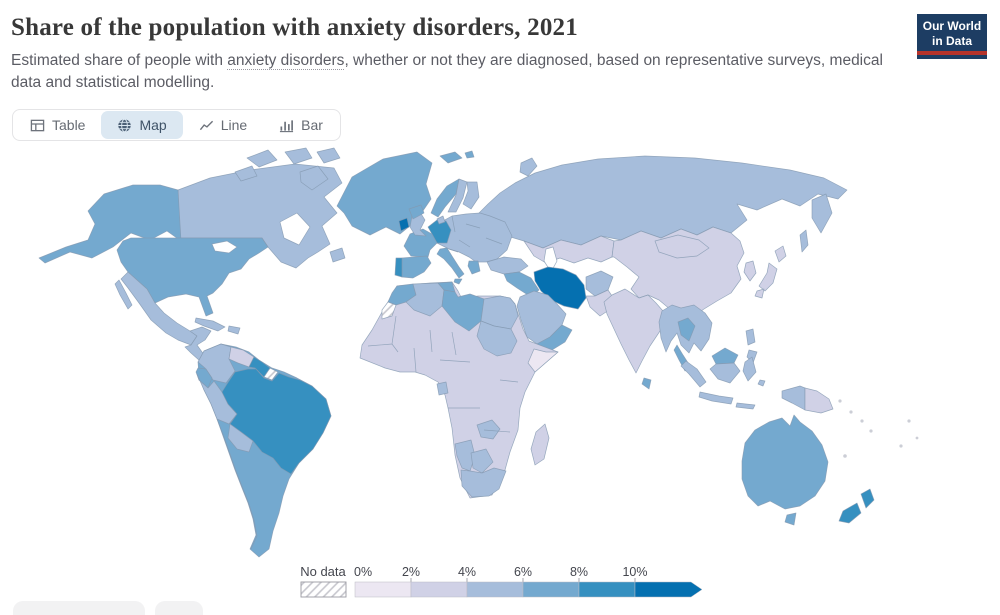  What do you see at coordinates (210, 324) in the screenshot?
I see `country-cuba` at bounding box center [210, 324].